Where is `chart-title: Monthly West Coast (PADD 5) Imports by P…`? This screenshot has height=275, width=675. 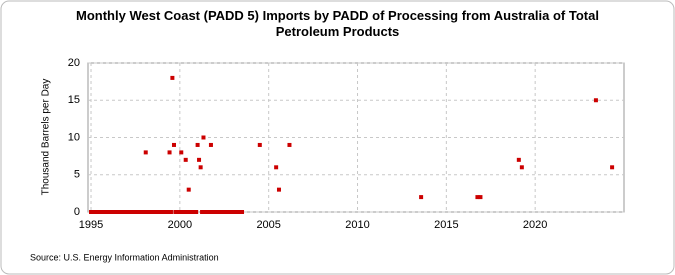
chart-title: Monthly West Coast (PADD 5) Imports by P… is located at coordinates (337, 23).